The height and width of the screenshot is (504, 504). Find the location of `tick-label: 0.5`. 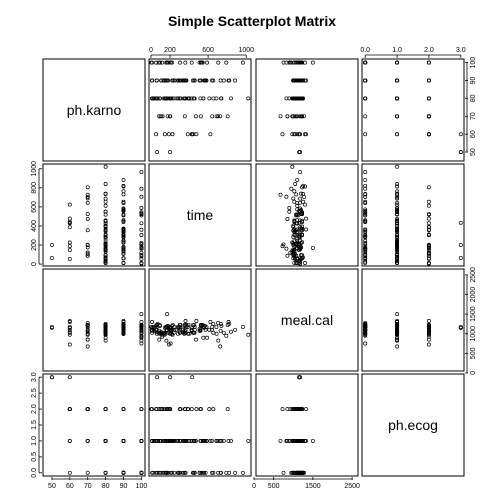

tick-label: 0.5 is located at coordinates (34, 457).